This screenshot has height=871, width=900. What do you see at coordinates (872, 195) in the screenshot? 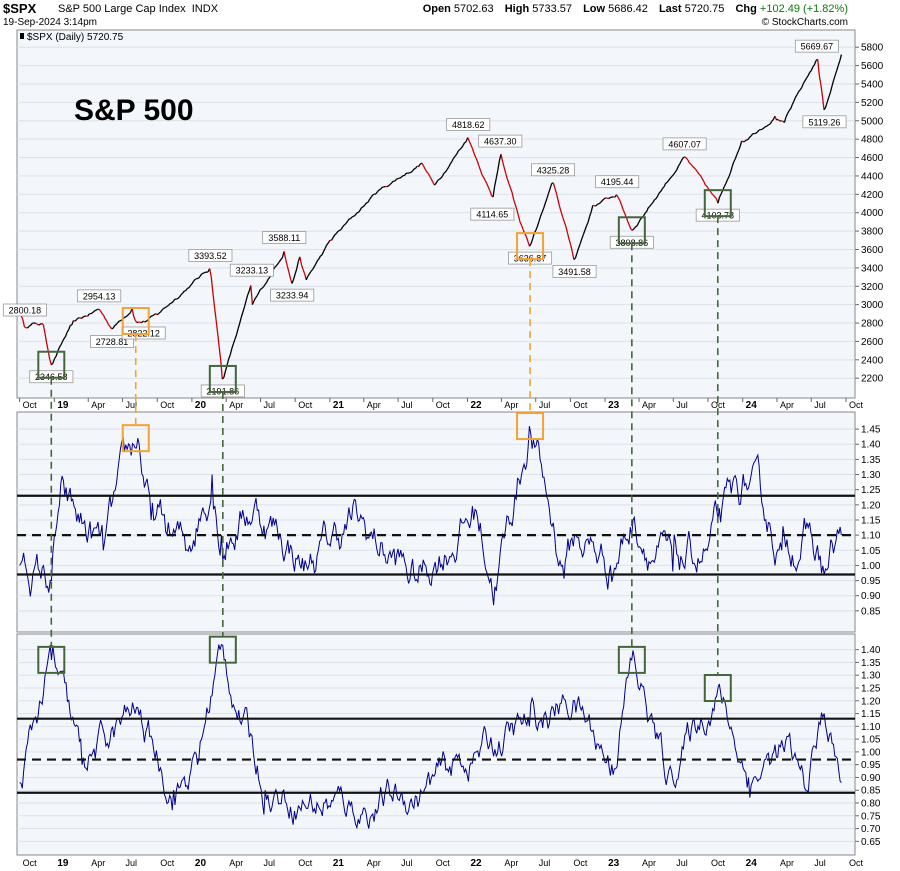
I see `price-tick-label: 4200` at bounding box center [872, 195].